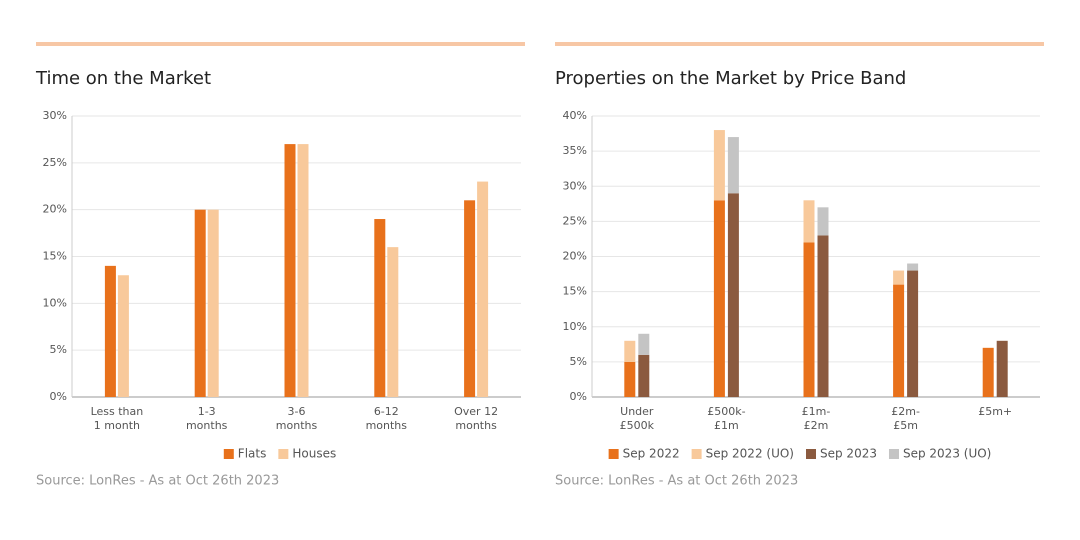 This screenshot has height=540, width=1080. What do you see at coordinates (387, 418) in the screenshot?
I see `x-tick-label: 6-12 months` at bounding box center [387, 418].